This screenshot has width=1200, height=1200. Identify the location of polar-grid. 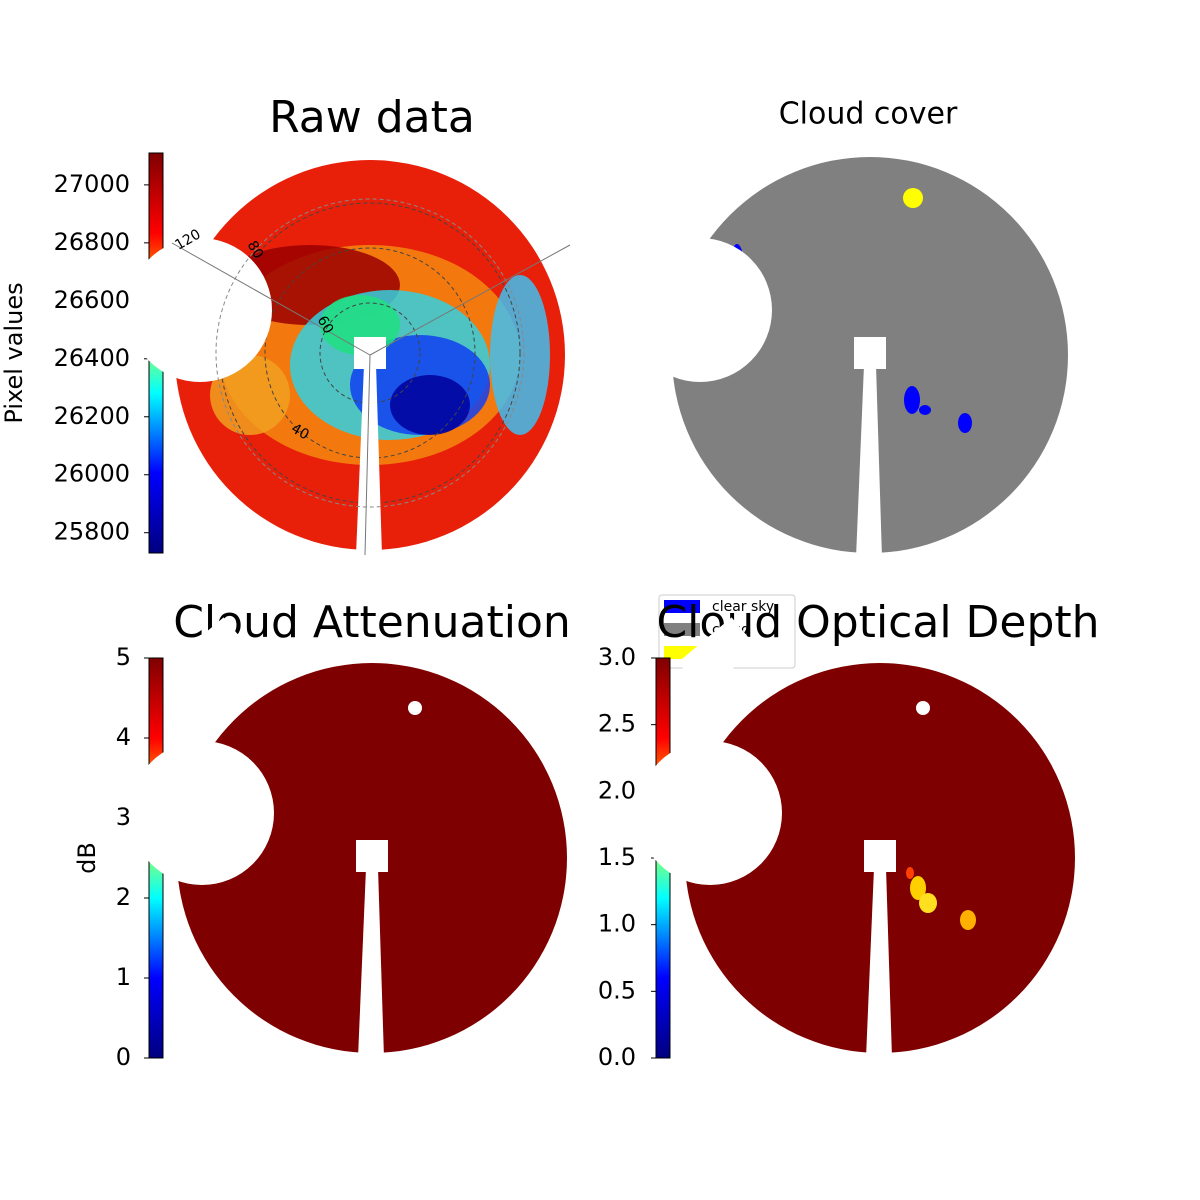
(370, 353).